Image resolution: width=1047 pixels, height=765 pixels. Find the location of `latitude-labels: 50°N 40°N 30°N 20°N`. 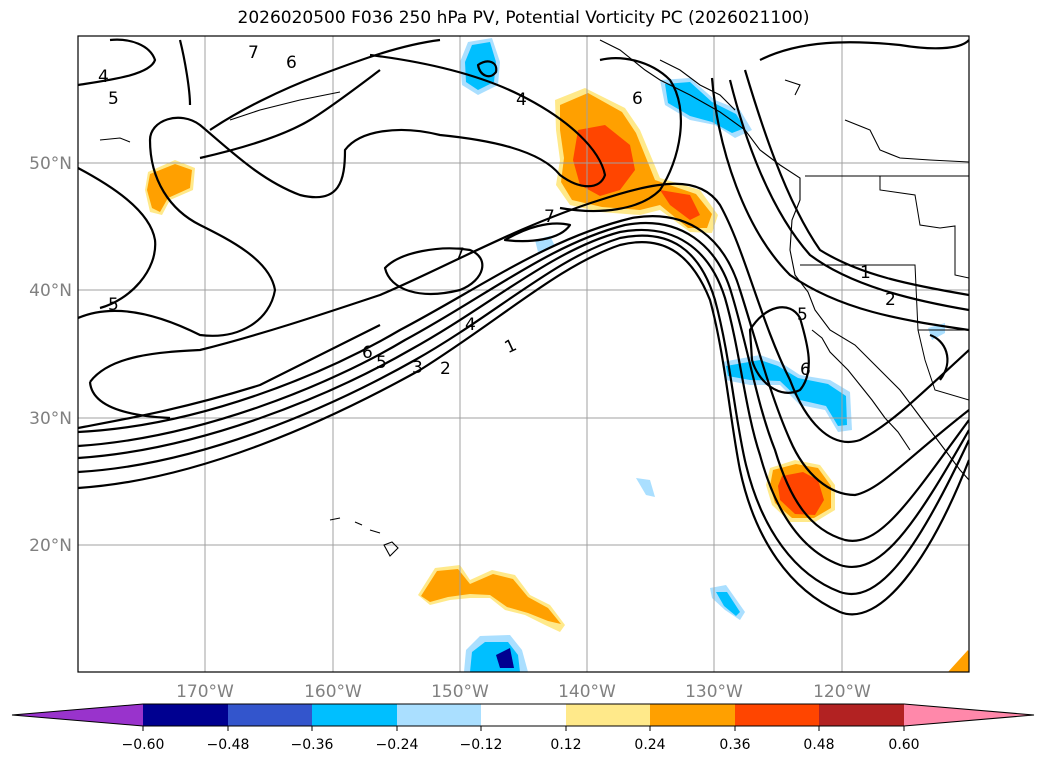

latitude-labels: 50°N 40°N 30°N 20°N is located at coordinates (50, 355).